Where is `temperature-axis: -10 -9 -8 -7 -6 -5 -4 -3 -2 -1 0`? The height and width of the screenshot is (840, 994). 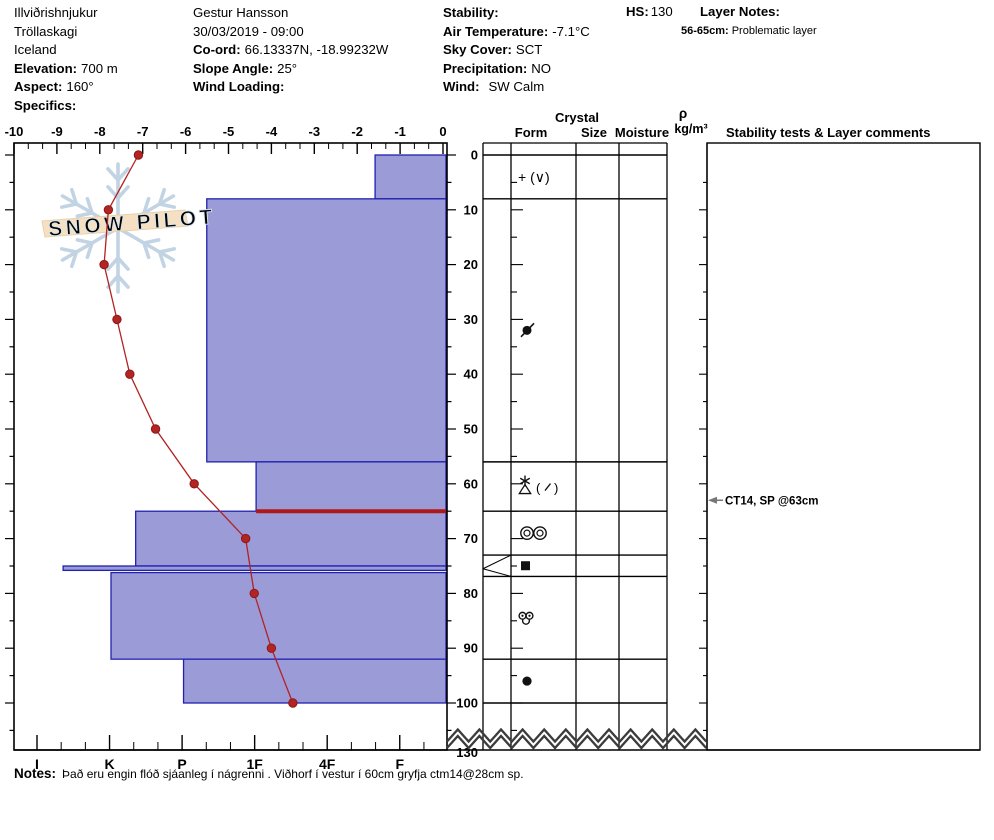 temperature-axis: -10 -9 -8 -7 -6 -5 -4 -3 -2 -1 0 is located at coordinates (226, 139).